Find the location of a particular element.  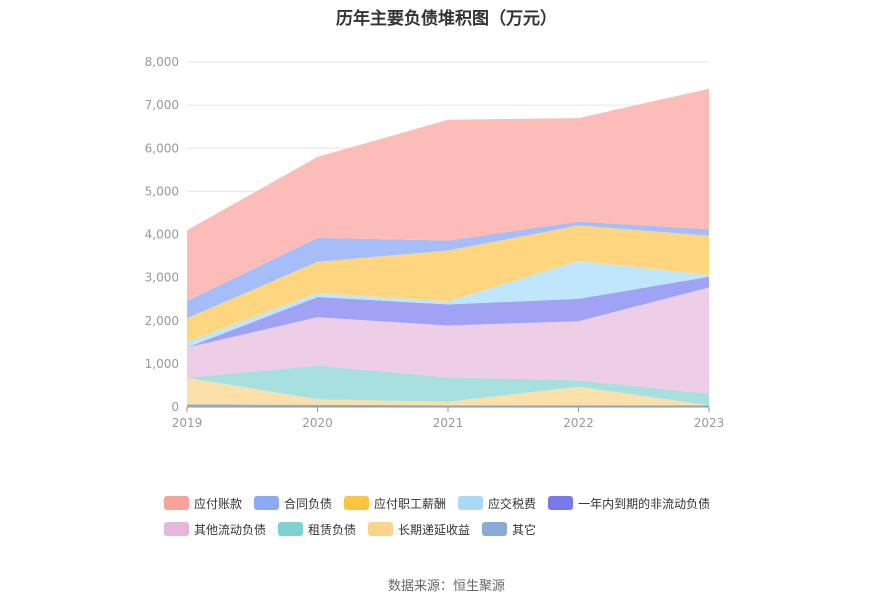

legend-item: 合同负债 is located at coordinates (293, 503).